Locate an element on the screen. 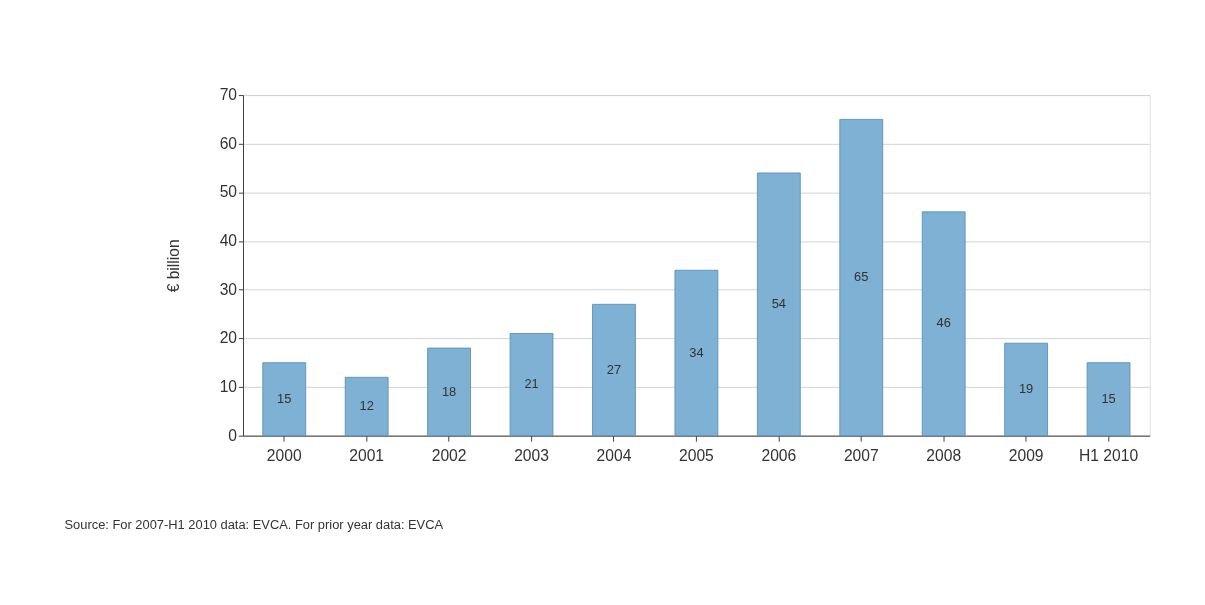 This screenshot has width=1205, height=605. data-label: 46 is located at coordinates (943, 323).